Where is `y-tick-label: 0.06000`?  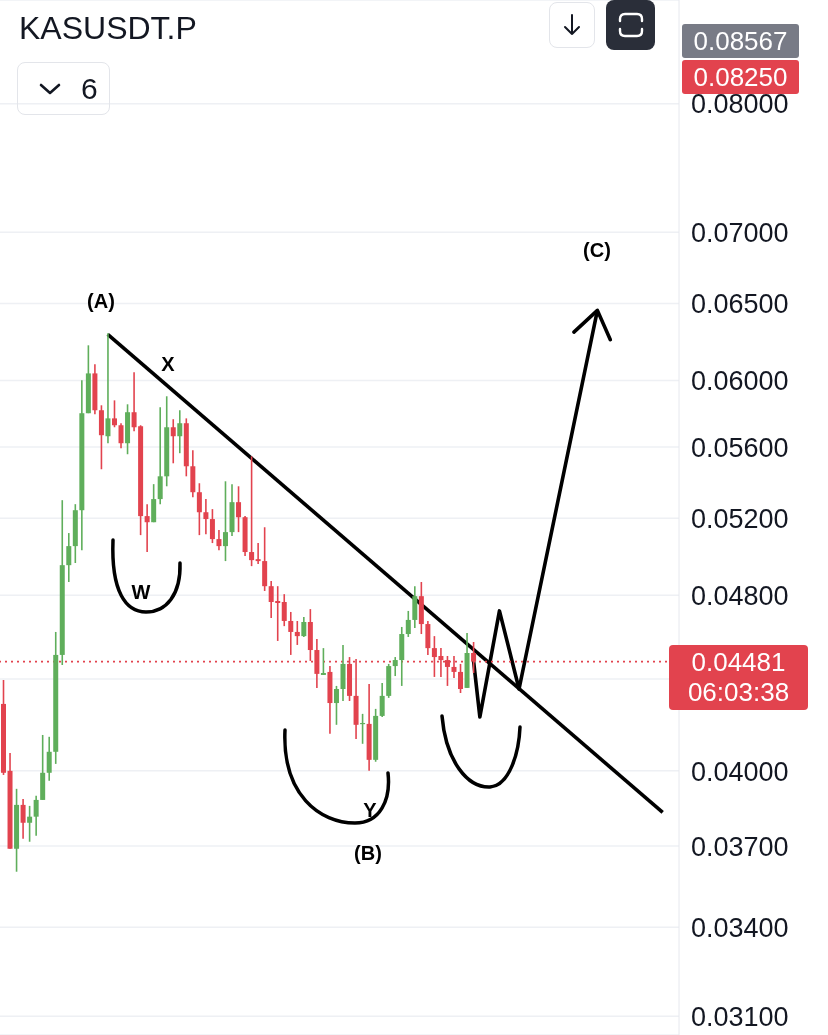
y-tick-label: 0.06000 is located at coordinates (740, 381).